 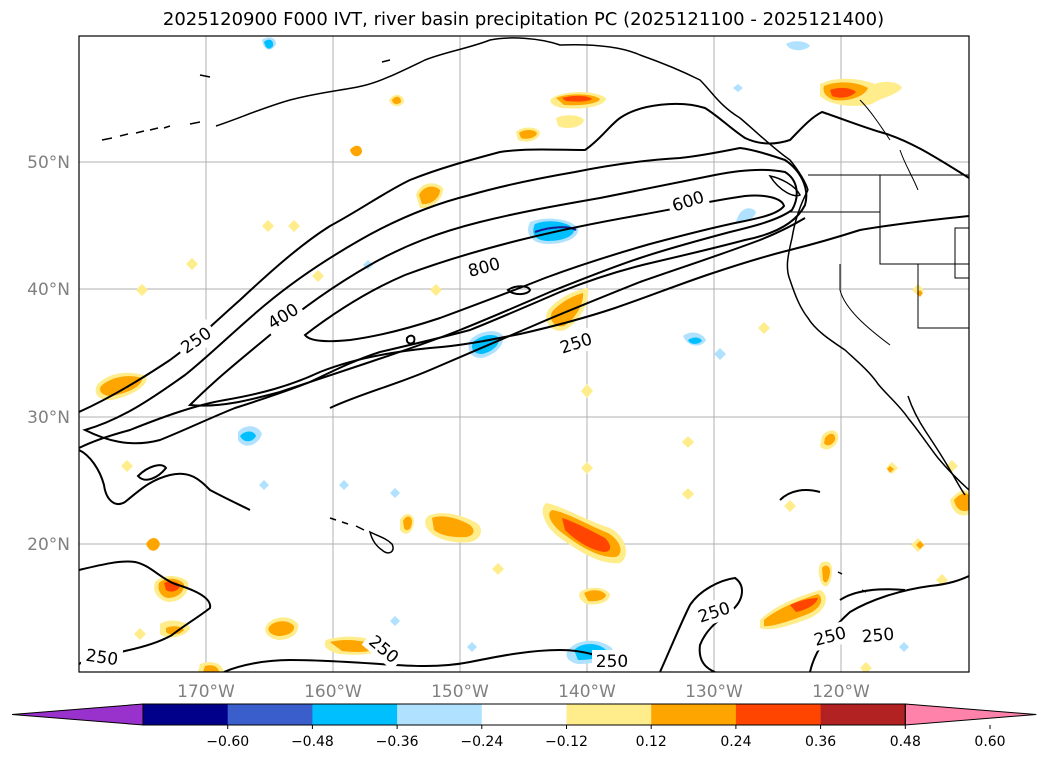 What do you see at coordinates (48, 354) in the screenshot?
I see `lat-labels: 50°N 40°N 30°N 20°N` at bounding box center [48, 354].